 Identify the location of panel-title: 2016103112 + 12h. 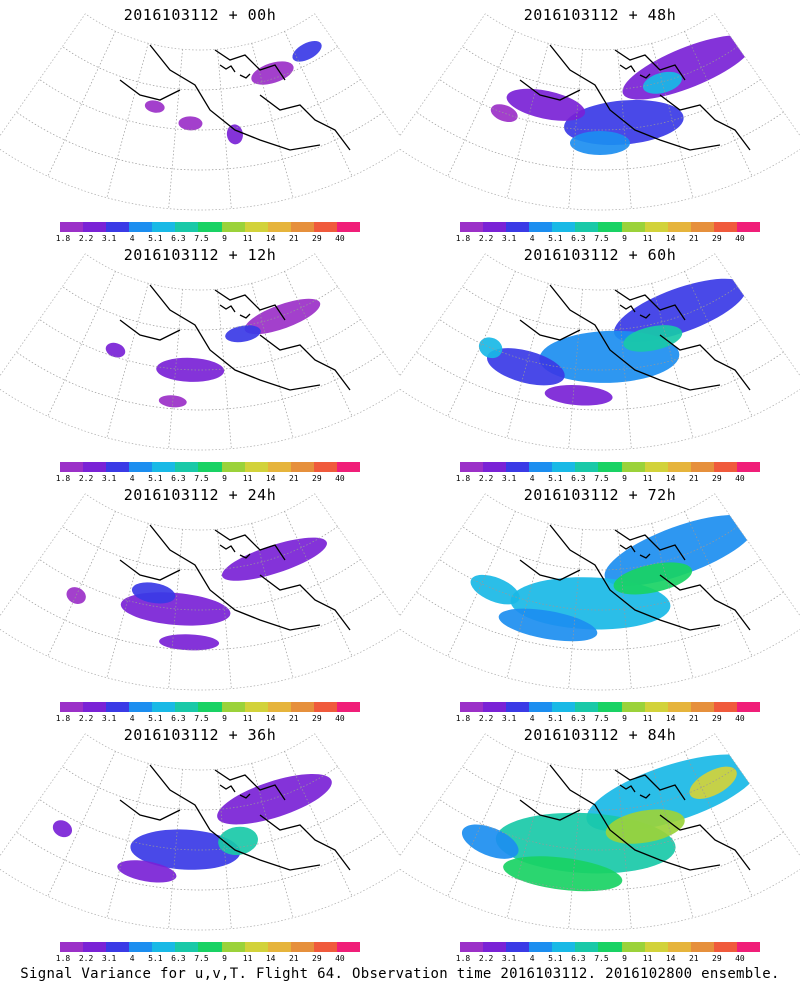
(200, 255).